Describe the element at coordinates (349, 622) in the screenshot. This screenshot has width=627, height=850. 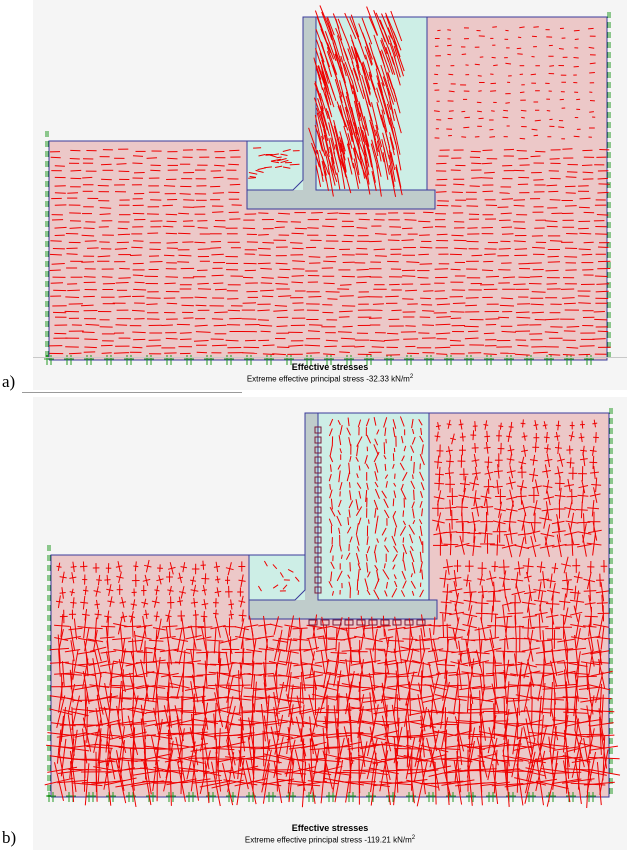
I see `interface-marker` at that location.